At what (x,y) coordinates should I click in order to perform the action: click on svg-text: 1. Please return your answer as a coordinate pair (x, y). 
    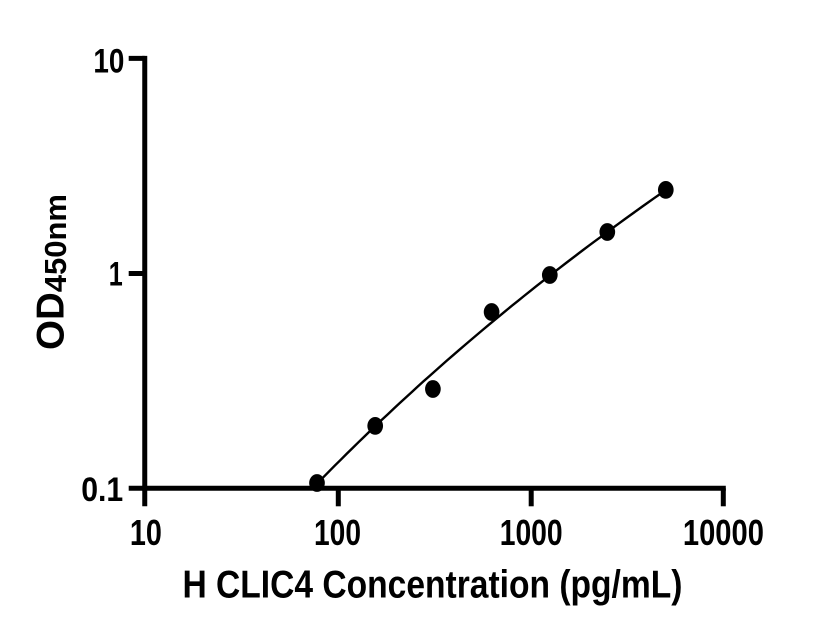
    Looking at the image, I should click on (116, 275).